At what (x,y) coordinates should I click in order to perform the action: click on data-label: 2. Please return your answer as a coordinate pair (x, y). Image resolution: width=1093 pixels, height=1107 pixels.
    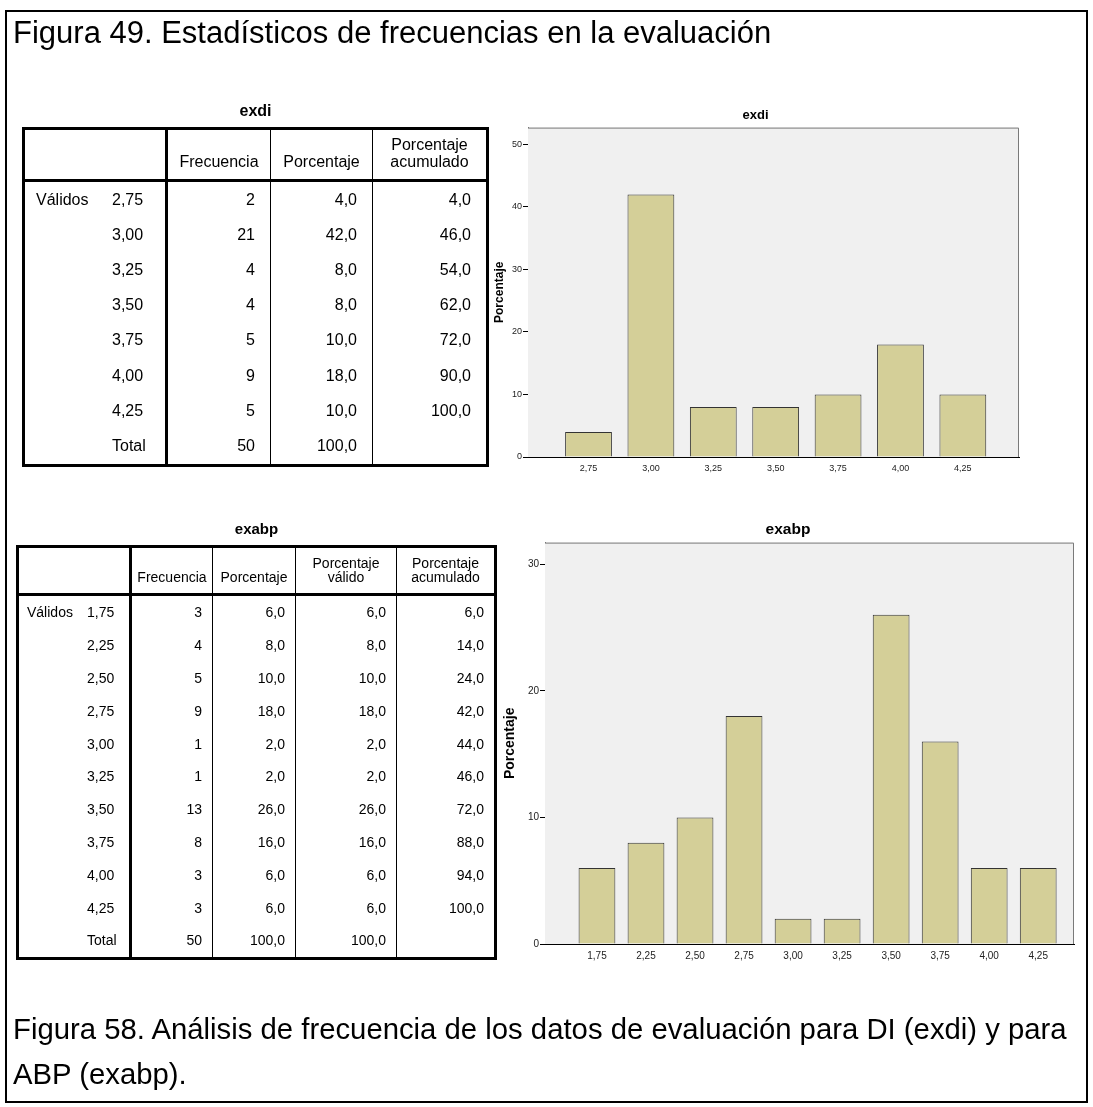
    Looking at the image, I should click on (250, 199).